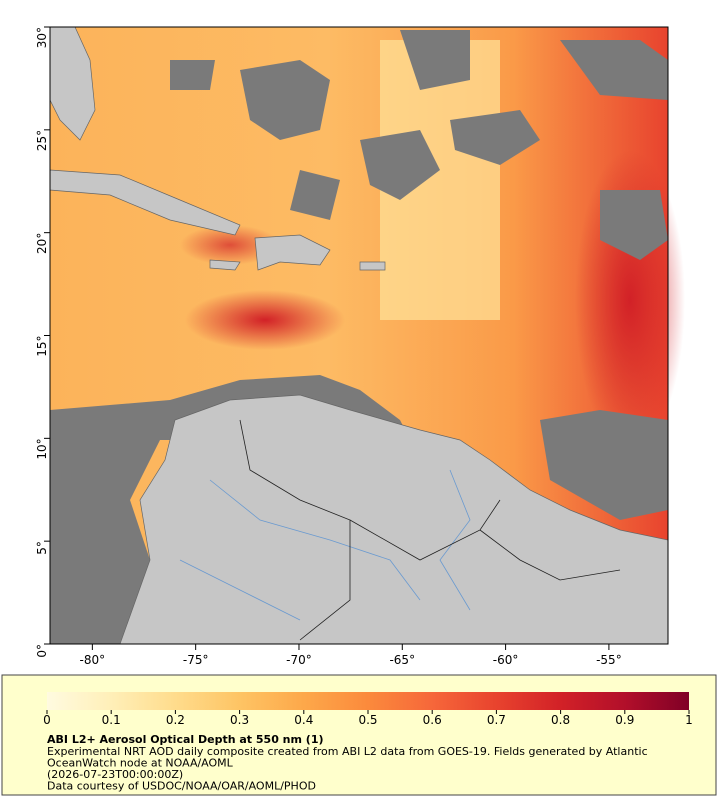 This screenshot has height=804, width=720. Describe the element at coordinates (689, 720) in the screenshot. I see `colorbar-tick-label: 1` at that location.